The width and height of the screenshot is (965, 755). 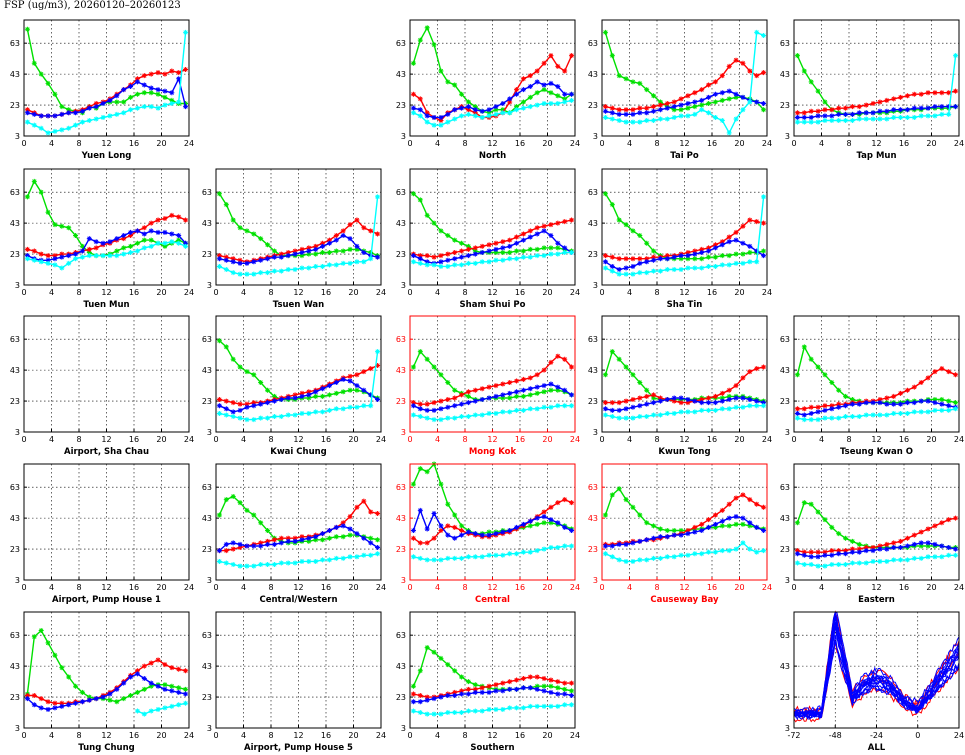 What do you see at coordinates (821, 439) in the screenshot?
I see `x-tick-label: 4` at bounding box center [821, 439].